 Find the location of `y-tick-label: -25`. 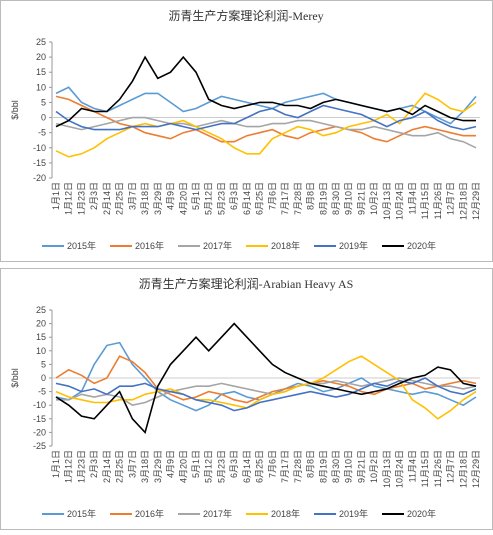

y-tick-label: -25 is located at coordinates (39, 446).